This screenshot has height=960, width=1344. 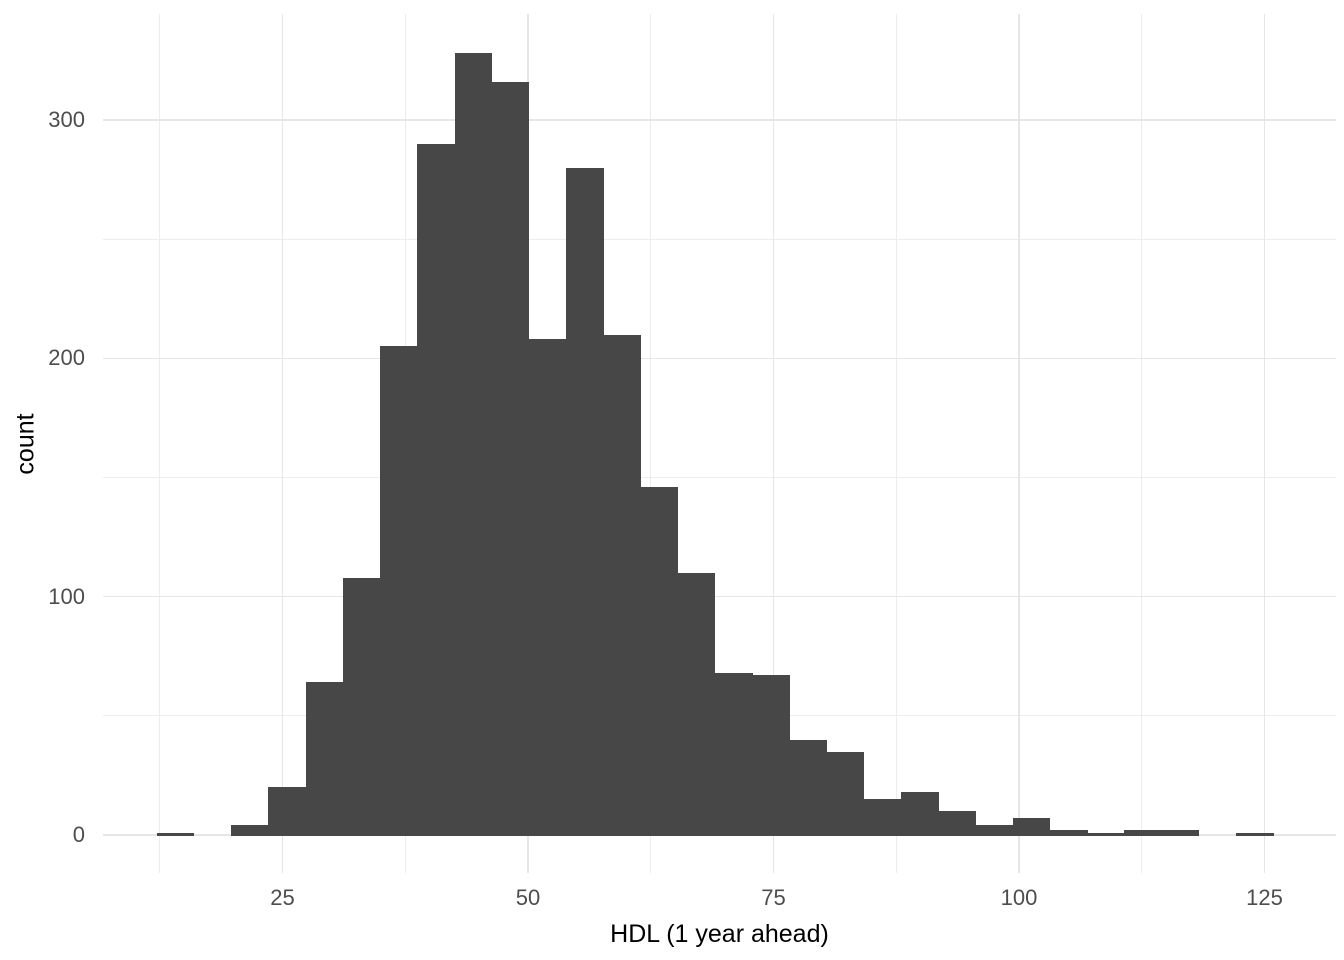 I want to click on x-axis-title: HDL (1 year ahead), so click(x=719, y=934).